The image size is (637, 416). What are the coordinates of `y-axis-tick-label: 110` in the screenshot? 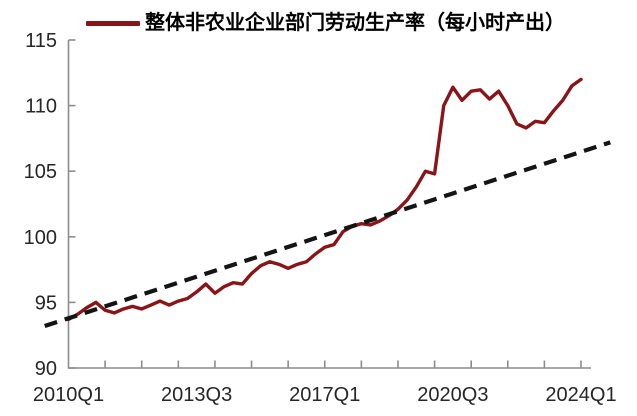 It's located at (41, 107).